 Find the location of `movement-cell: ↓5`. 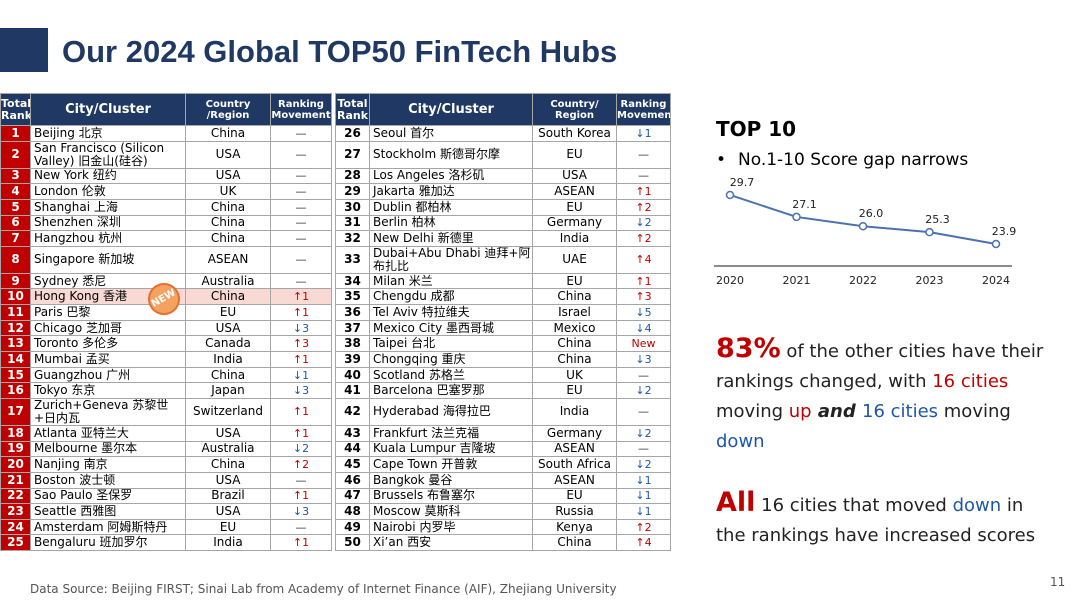

movement-cell: ↓5 is located at coordinates (643, 312).